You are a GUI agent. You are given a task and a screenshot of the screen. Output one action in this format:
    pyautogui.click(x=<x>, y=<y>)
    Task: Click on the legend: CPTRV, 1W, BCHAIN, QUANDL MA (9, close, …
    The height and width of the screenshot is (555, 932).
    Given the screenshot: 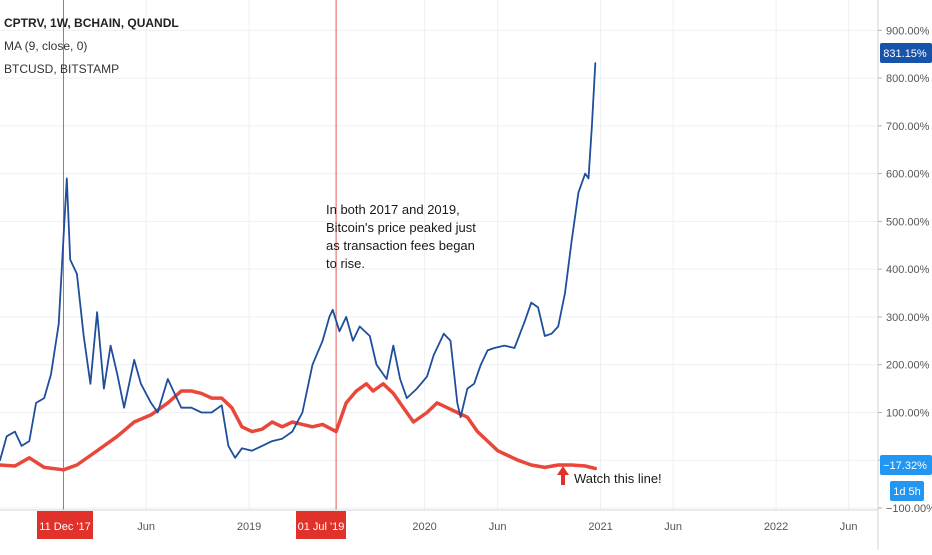 What is the action you would take?
    pyautogui.click(x=91, y=46)
    